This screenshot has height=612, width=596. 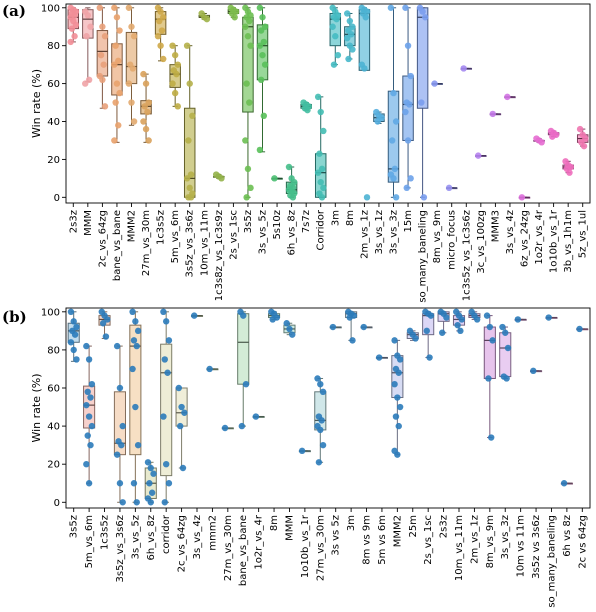 What do you see at coordinates (431, 315) in the screenshot?
I see `panel-1-point-2s-vs-1sc` at bounding box center [431, 315].